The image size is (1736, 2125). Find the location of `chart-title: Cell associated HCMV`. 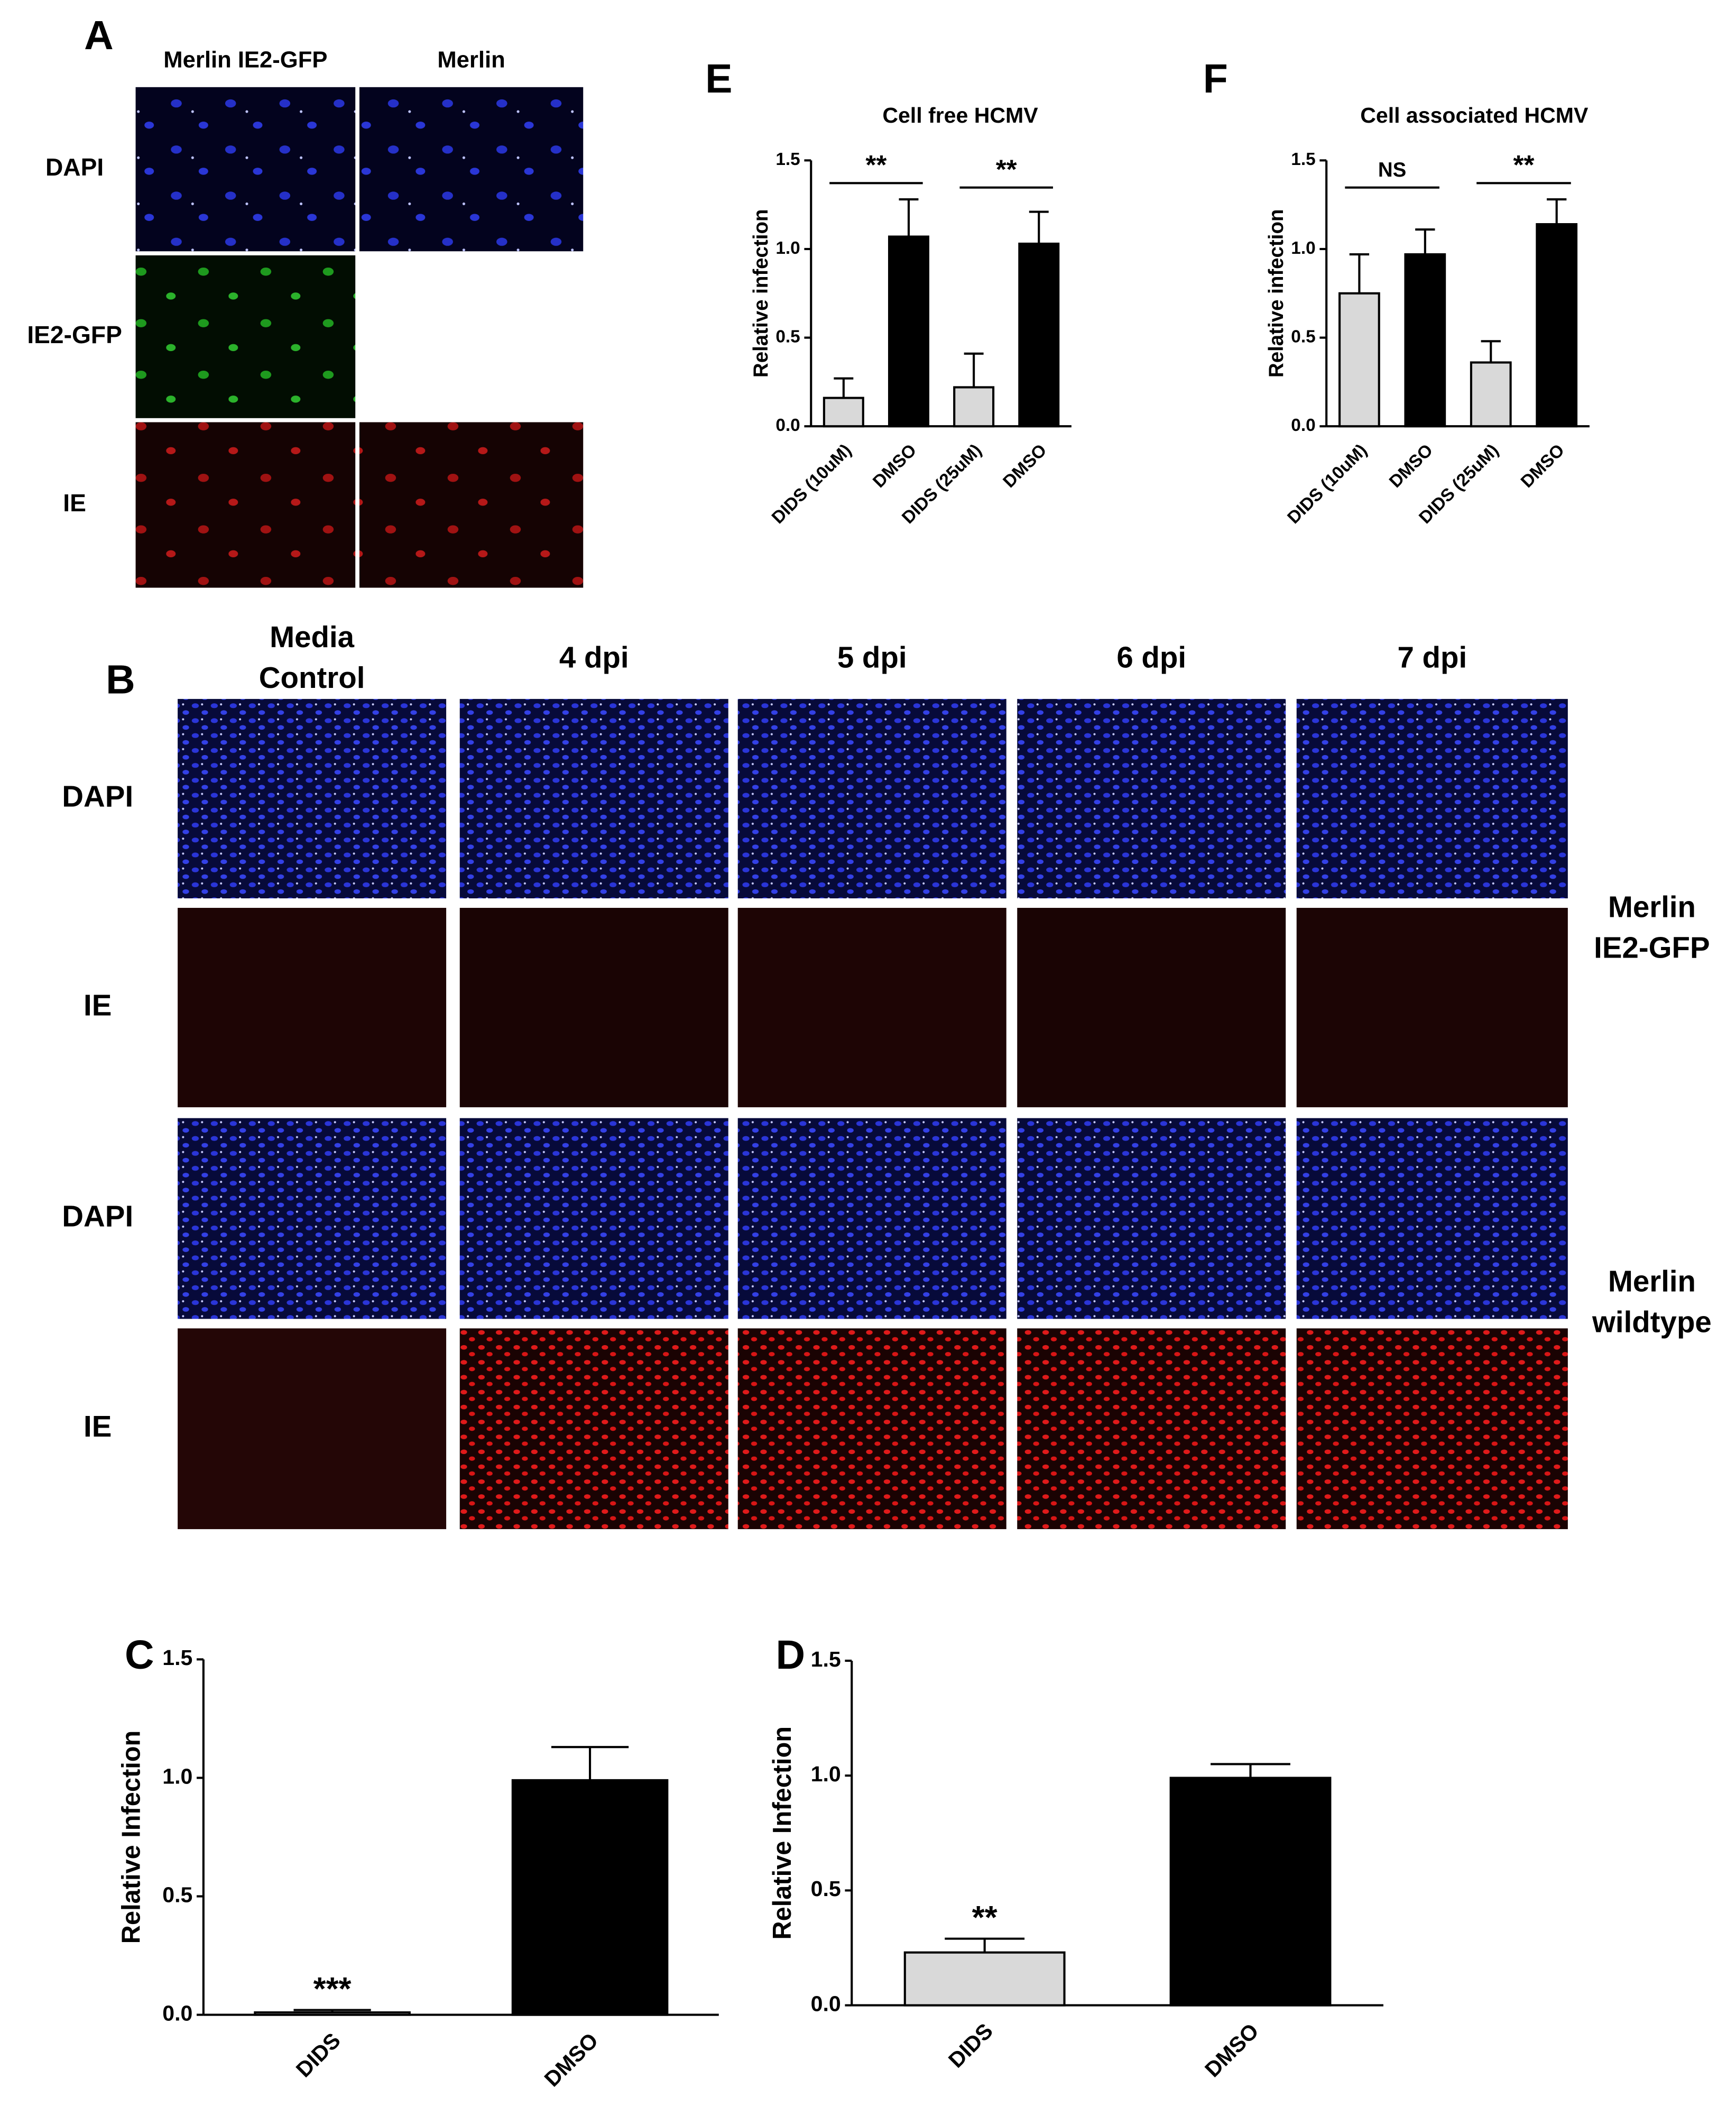

chart-title: Cell associated HCMV is located at coordinates (1474, 115).